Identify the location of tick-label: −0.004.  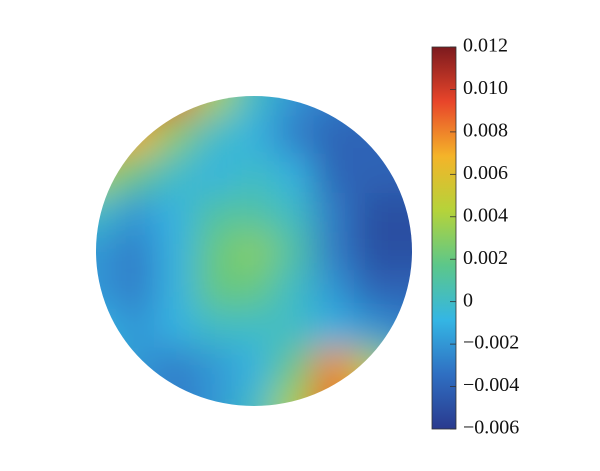
(491, 385).